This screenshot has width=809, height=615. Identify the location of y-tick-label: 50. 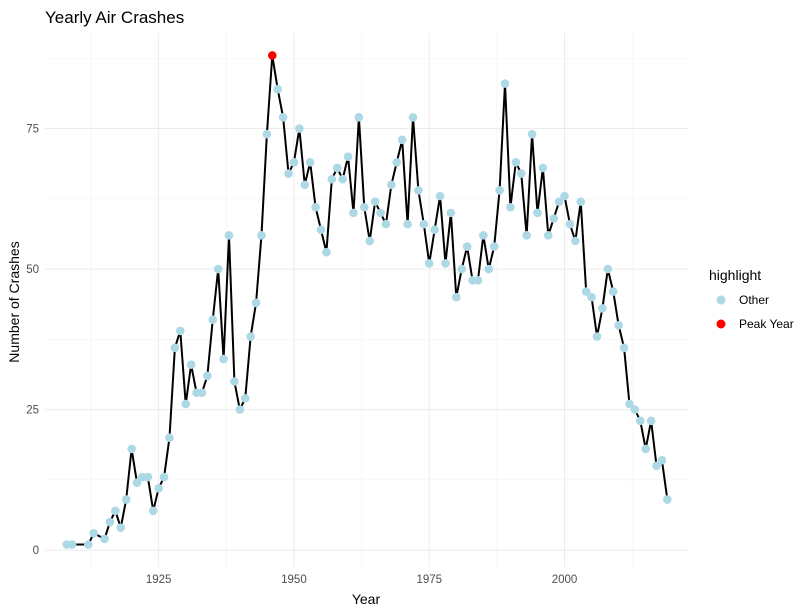
(32, 270).